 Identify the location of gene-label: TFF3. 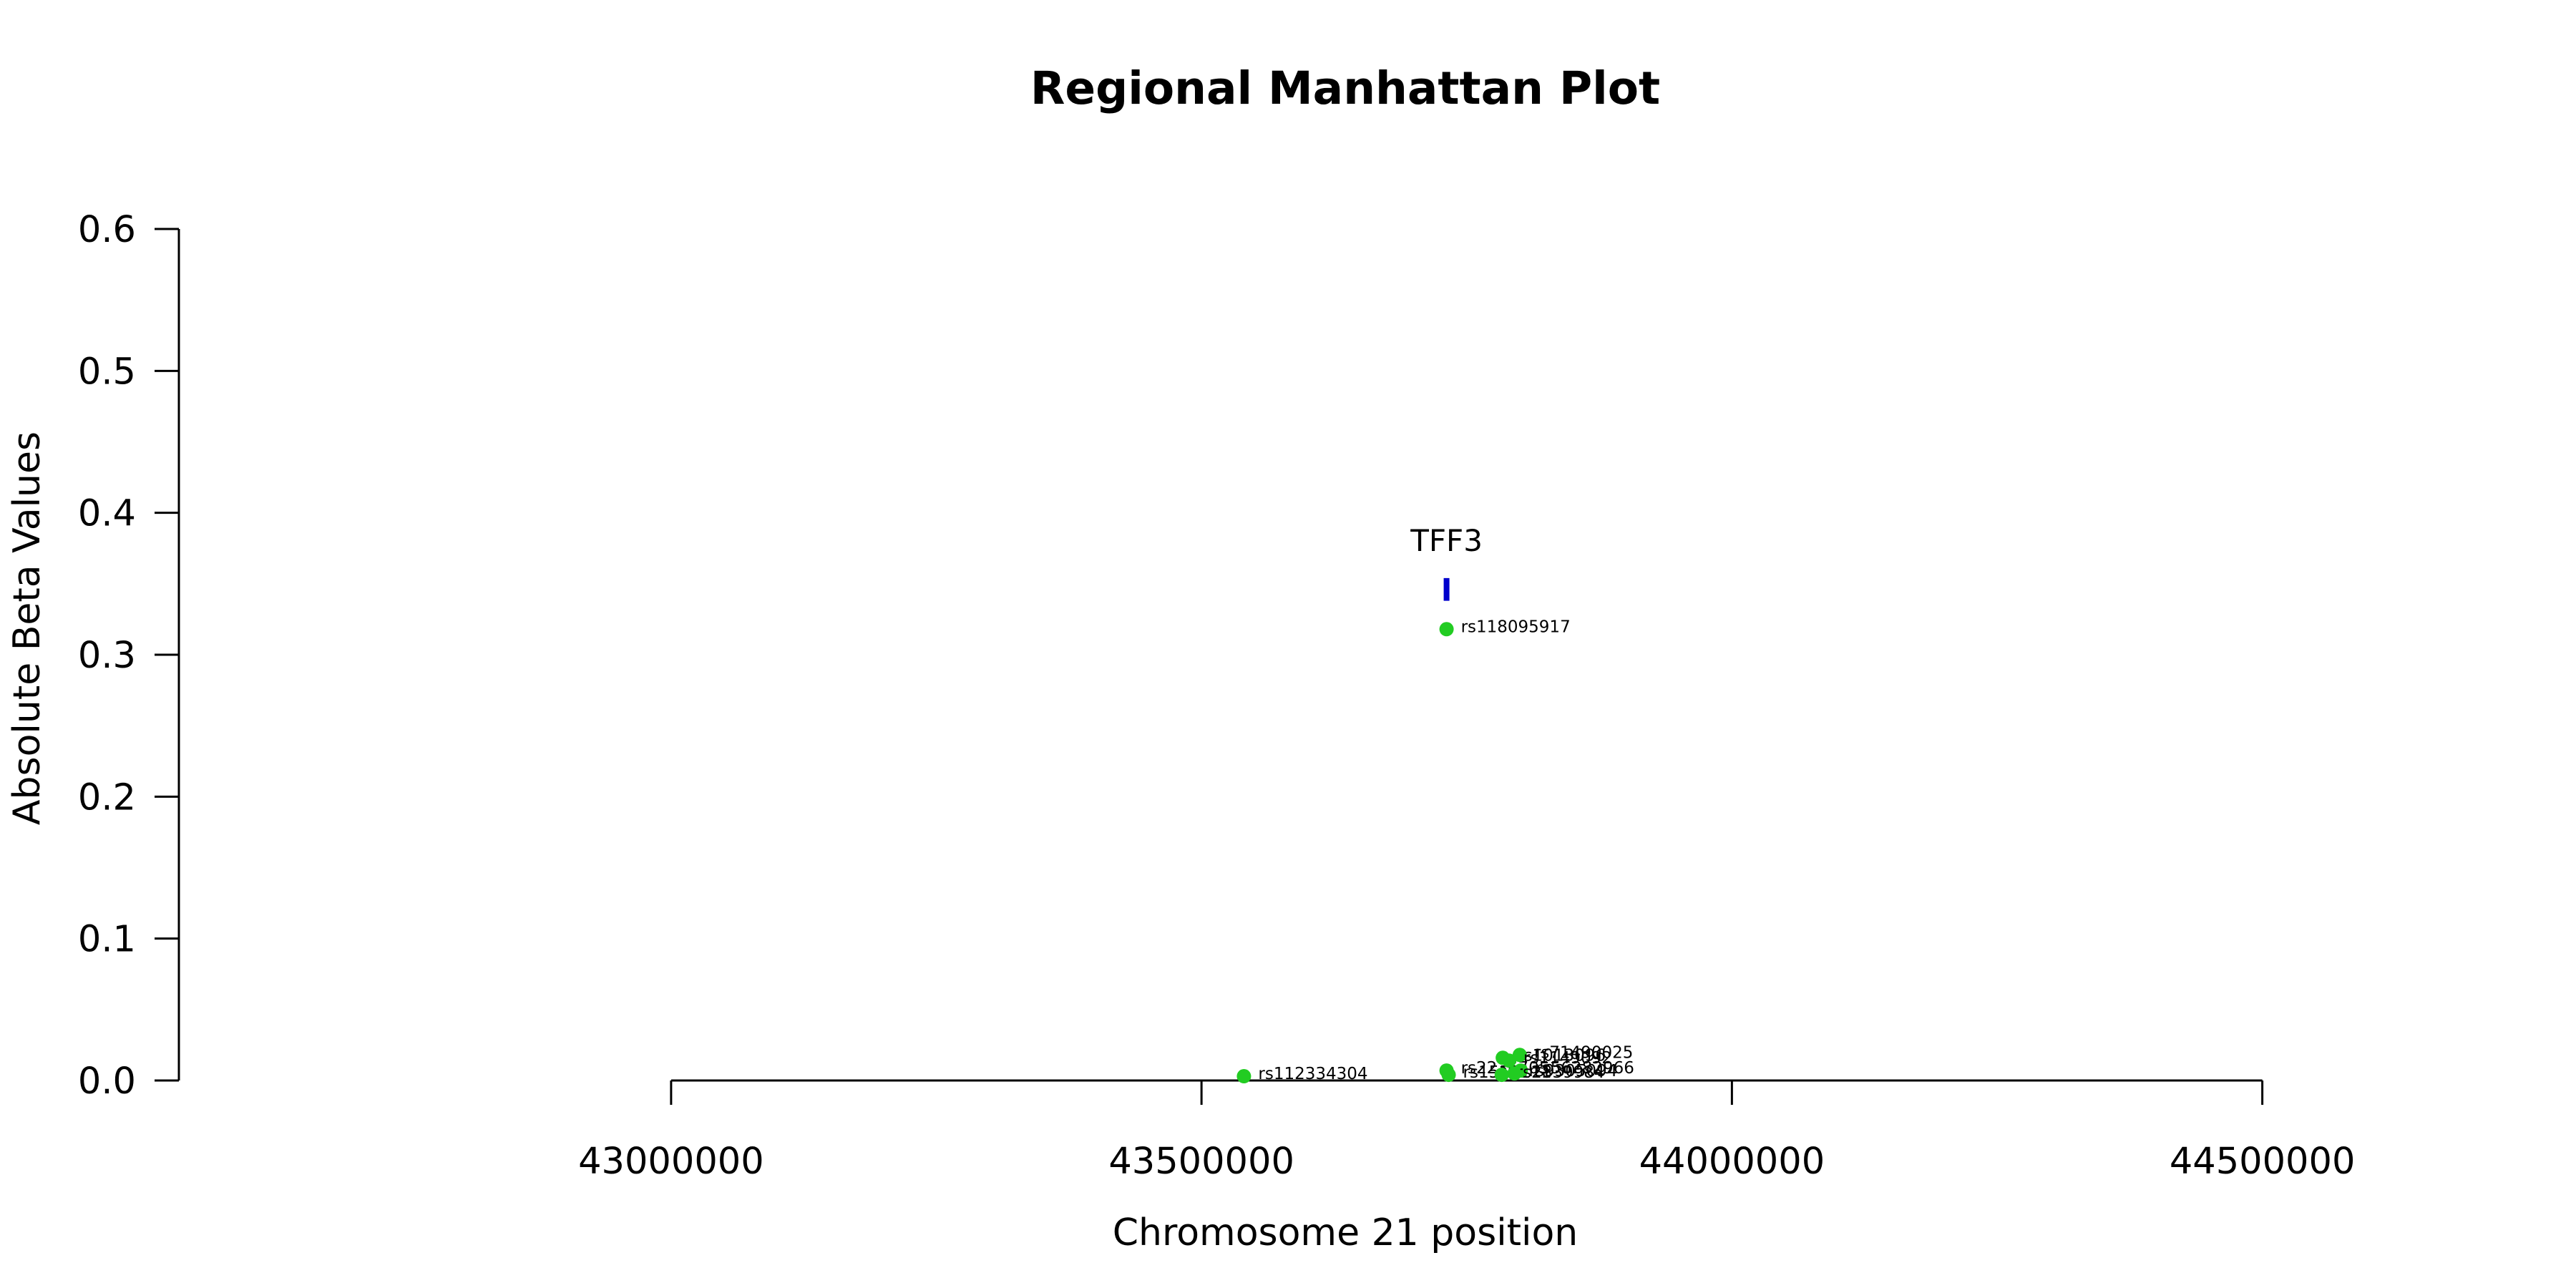
(1446, 540).